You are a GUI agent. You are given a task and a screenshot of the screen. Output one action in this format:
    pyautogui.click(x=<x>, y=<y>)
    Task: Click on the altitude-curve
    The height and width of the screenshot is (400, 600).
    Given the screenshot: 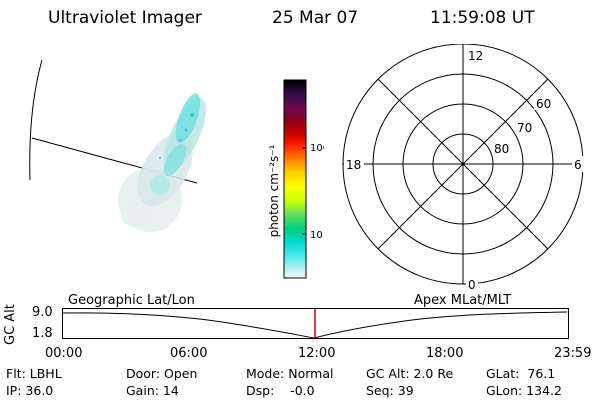 What is the action you would take?
    pyautogui.click(x=315, y=325)
    